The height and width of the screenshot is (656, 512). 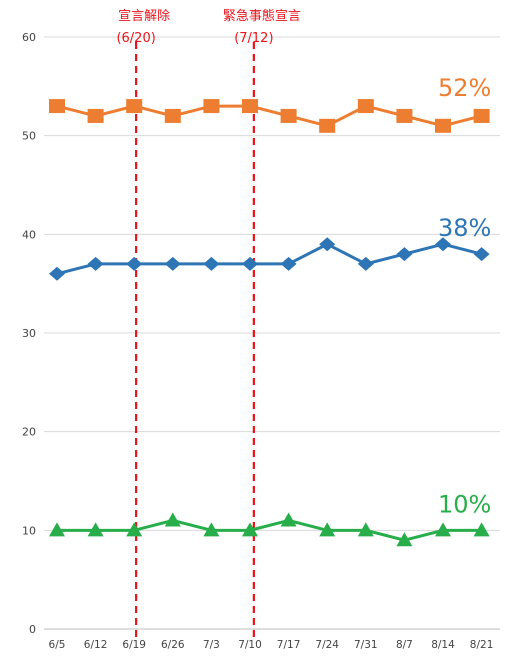 What do you see at coordinates (443, 645) in the screenshot?
I see `x-tick-label: 8/14` at bounding box center [443, 645].